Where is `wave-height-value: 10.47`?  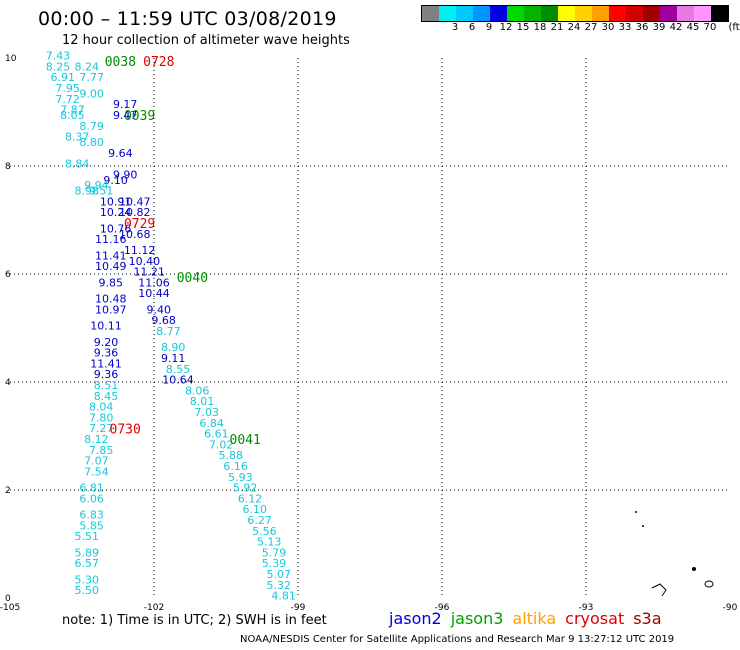 wave-height-value: 10.47 is located at coordinates (135, 201).